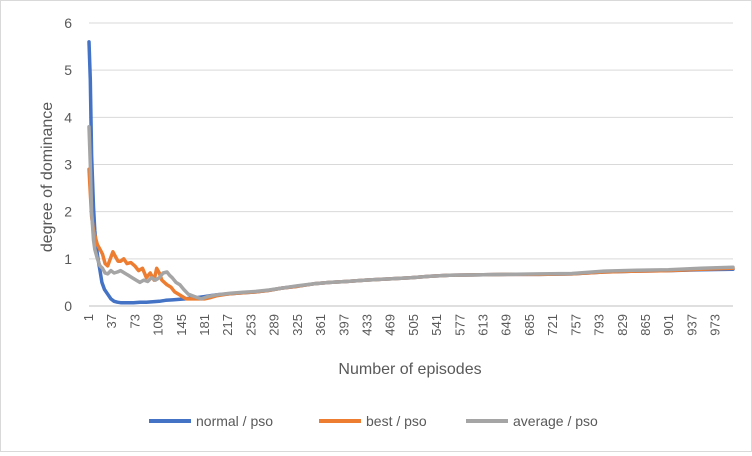  I want to click on x-tick-label: 901, so click(668, 325).